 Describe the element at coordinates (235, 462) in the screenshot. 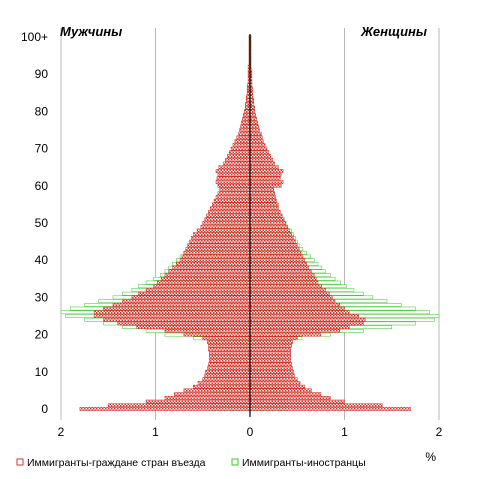

I see `legend-swatch-foreigners` at that location.